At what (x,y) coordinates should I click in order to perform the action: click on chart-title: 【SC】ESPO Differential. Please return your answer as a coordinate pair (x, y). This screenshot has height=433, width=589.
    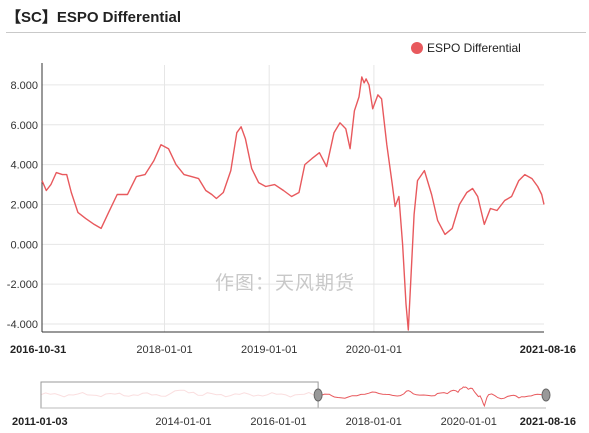
    Looking at the image, I should click on (94, 17).